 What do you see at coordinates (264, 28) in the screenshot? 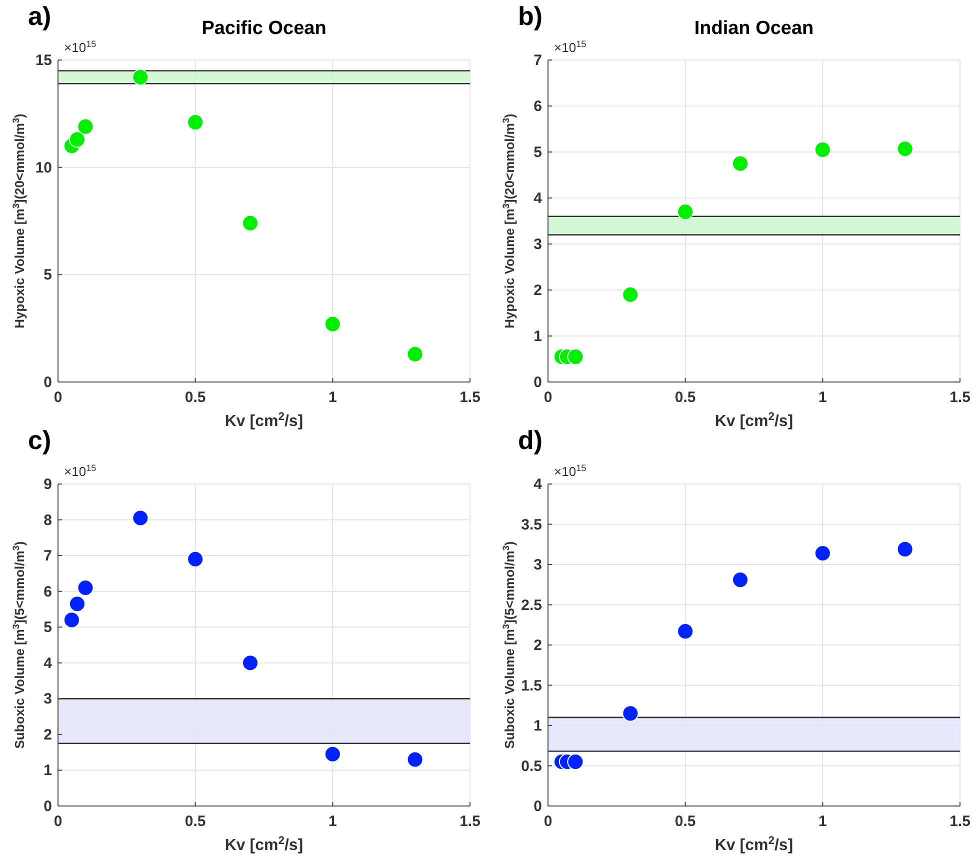
I see `chart-title: Pacific Ocean` at bounding box center [264, 28].